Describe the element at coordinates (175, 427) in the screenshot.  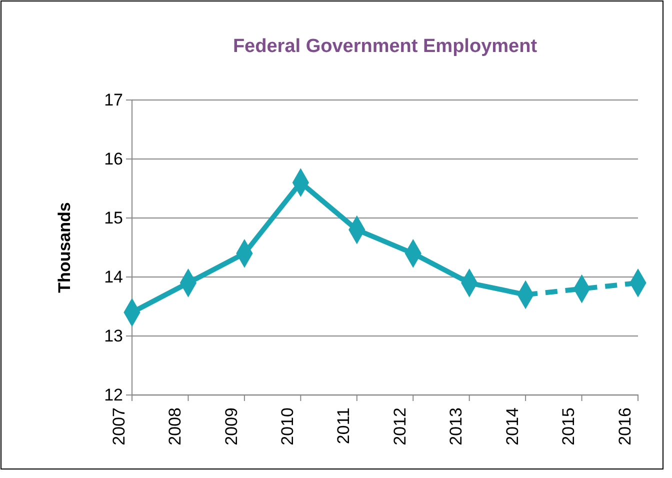
I see `x-tick-label: 2008` at that location.